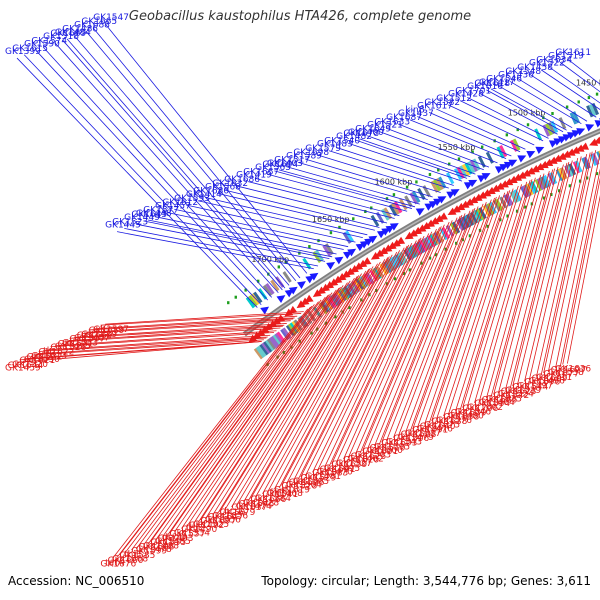 This screenshot has height=600, width=600. Describe the element at coordinates (42, 45) in the screenshot. I see `gene-label: GK1590` at that location.